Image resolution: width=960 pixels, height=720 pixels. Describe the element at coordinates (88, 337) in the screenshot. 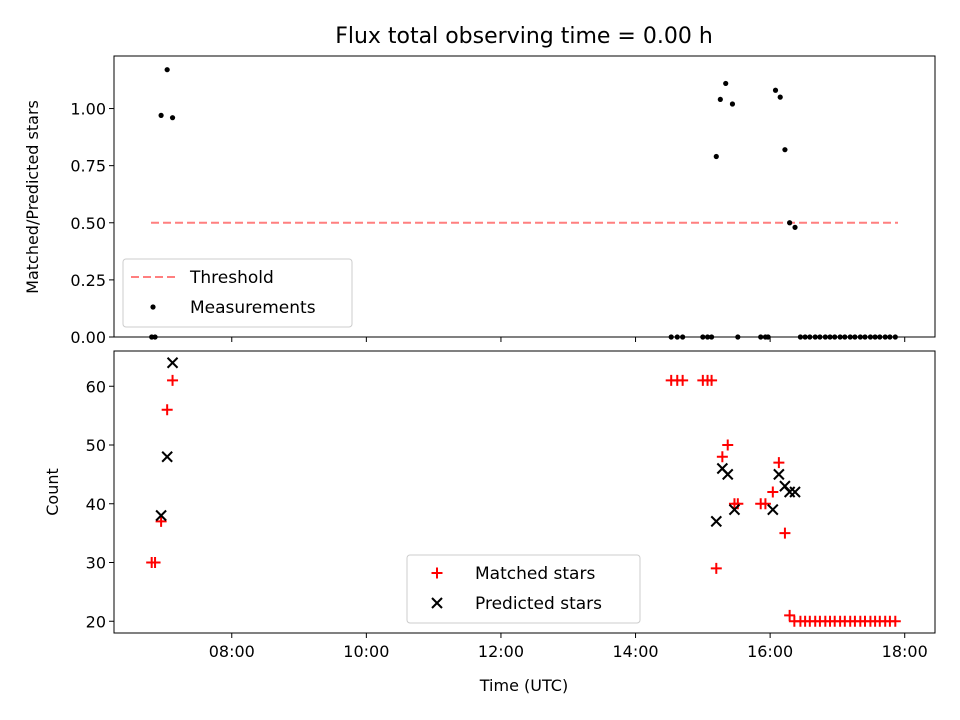

I see `y-tick-label: 0.00` at that location.